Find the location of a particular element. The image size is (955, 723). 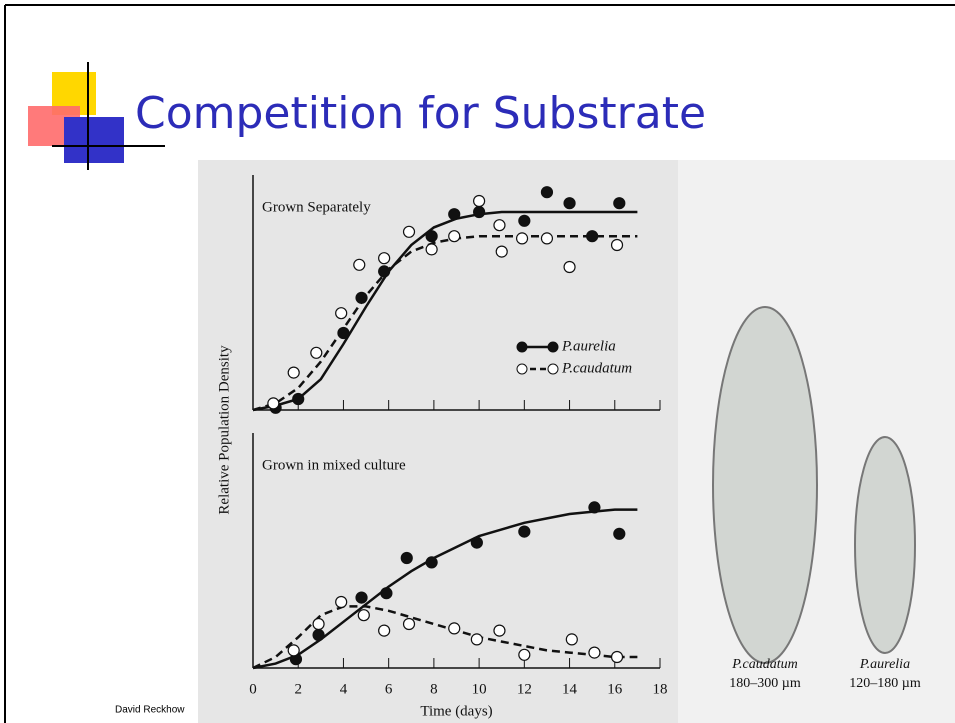

x-tick-label: 2 is located at coordinates (298, 689).